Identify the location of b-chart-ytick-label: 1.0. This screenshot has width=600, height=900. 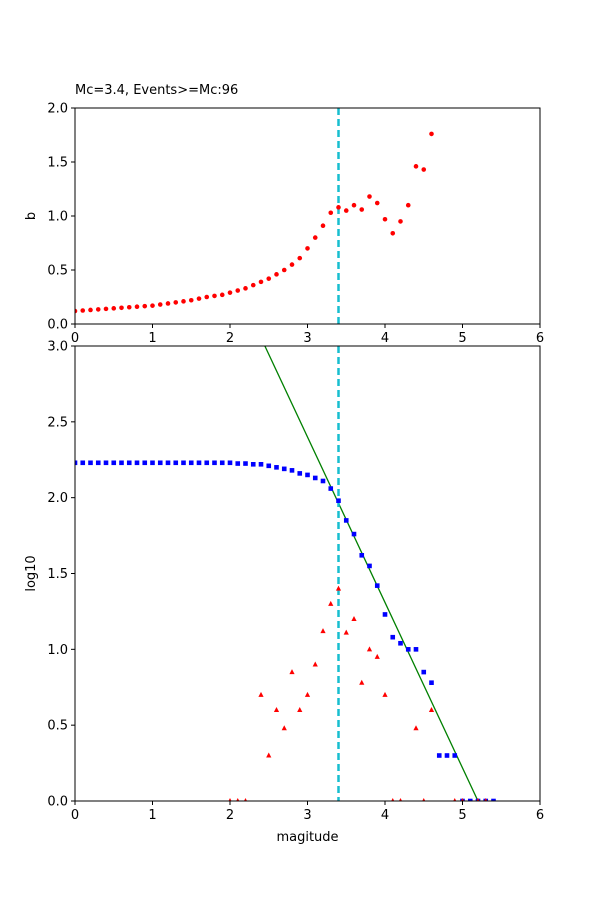
(57, 217).